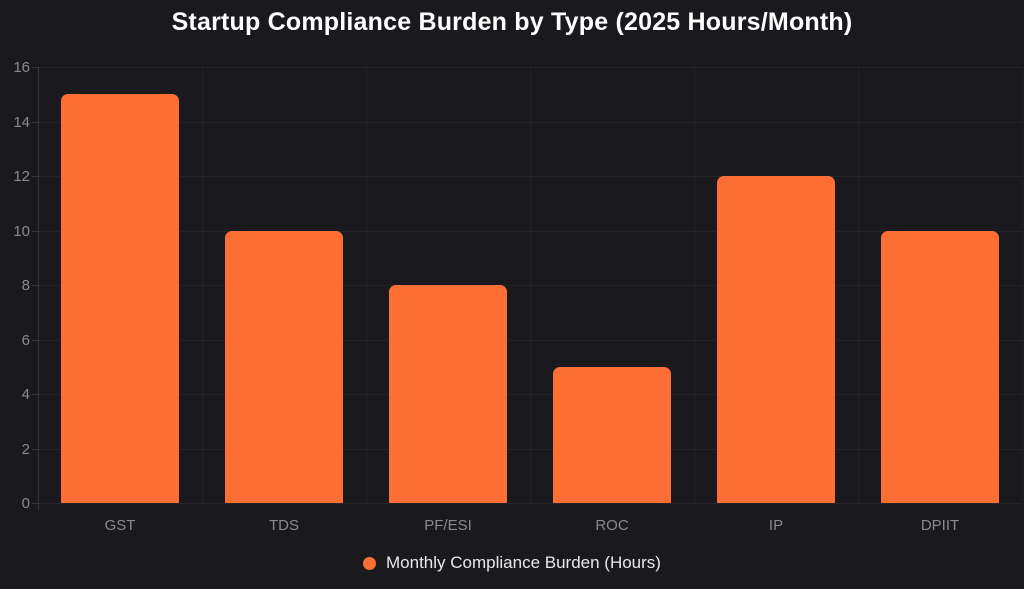 Image resolution: width=1024 pixels, height=589 pixels. Describe the element at coordinates (21, 67) in the screenshot. I see `y-axis-tick-label: 16` at that location.